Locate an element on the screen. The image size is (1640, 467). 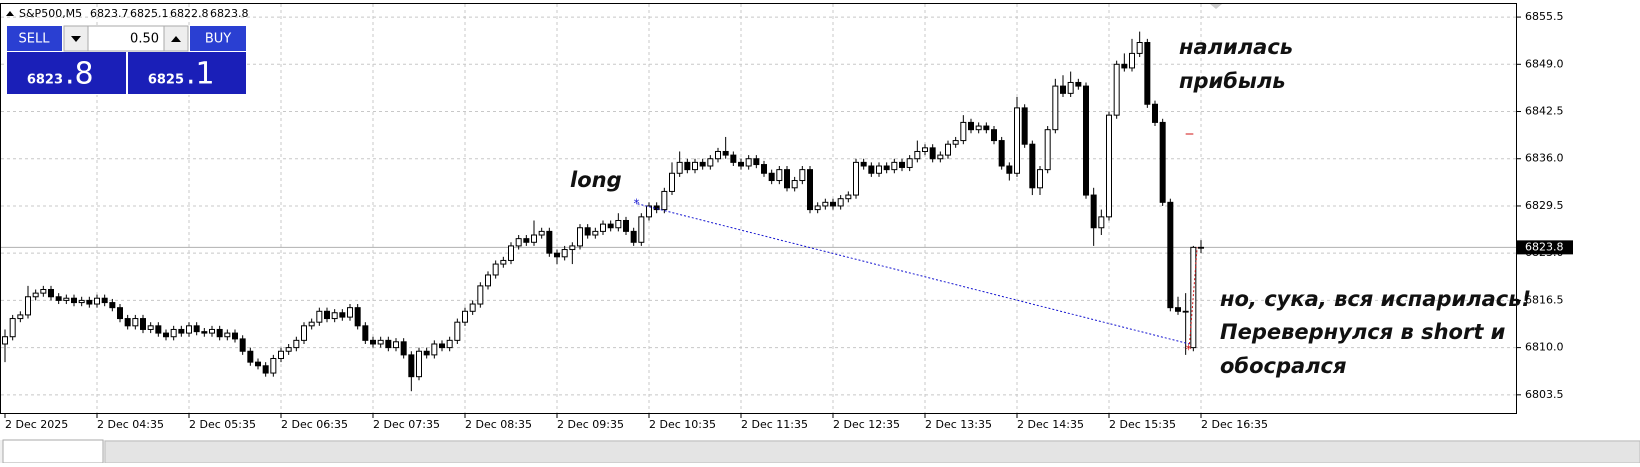
short-line is located at coordinates (1193, 296).